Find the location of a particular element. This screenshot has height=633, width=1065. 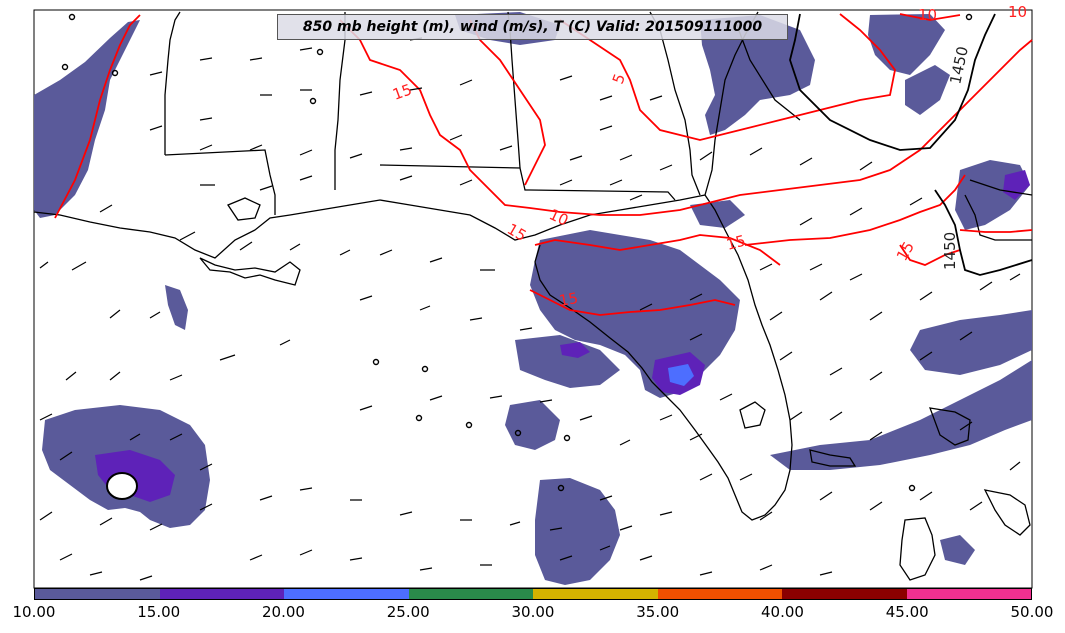

storm-eye is located at coordinates (122, 486).